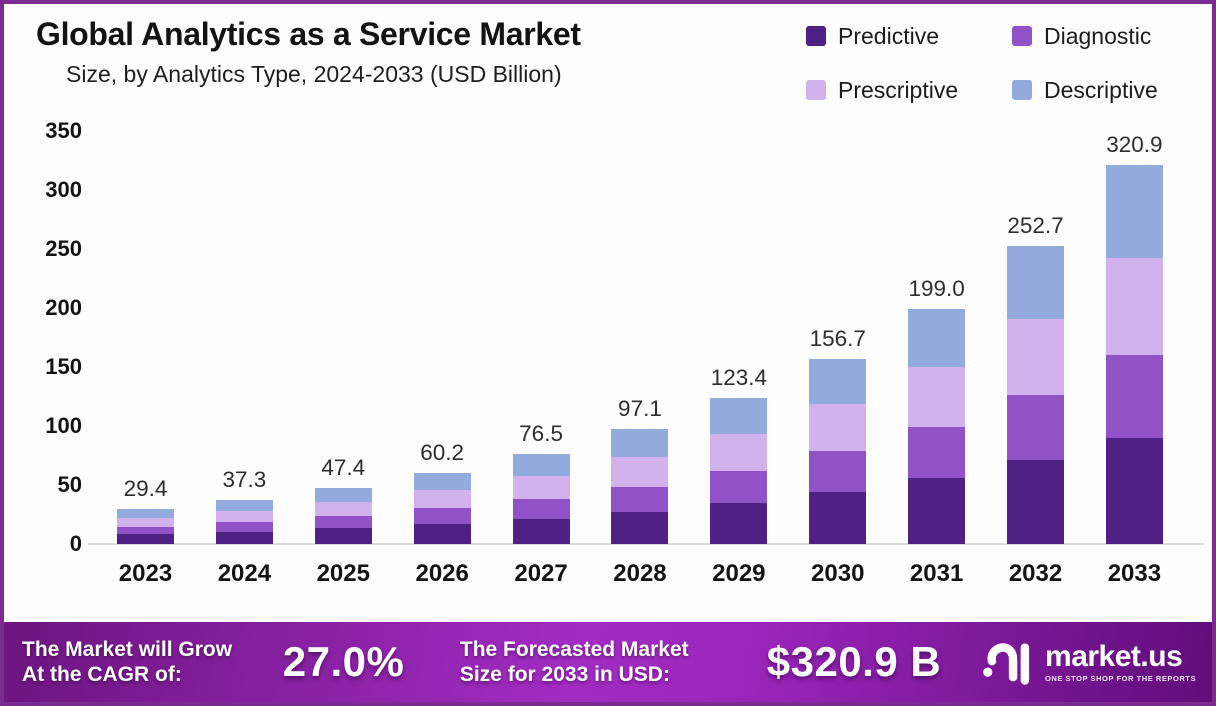  I want to click on x-tick-label-2033: 2033, so click(1134, 573).